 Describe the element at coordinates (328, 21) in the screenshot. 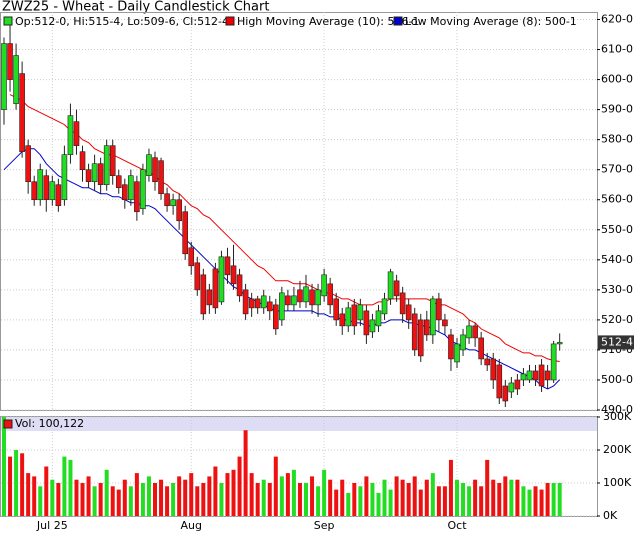

I see `legend-label: High Moving Average (10): 506-1` at that location.